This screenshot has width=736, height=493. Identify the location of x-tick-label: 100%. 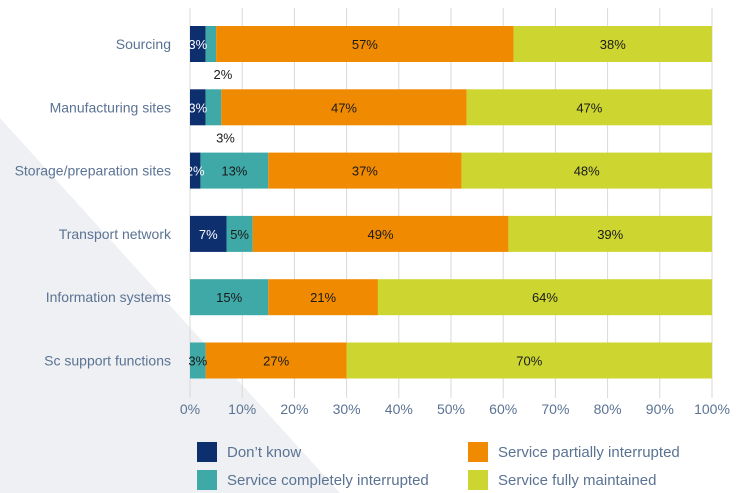
(712, 409).